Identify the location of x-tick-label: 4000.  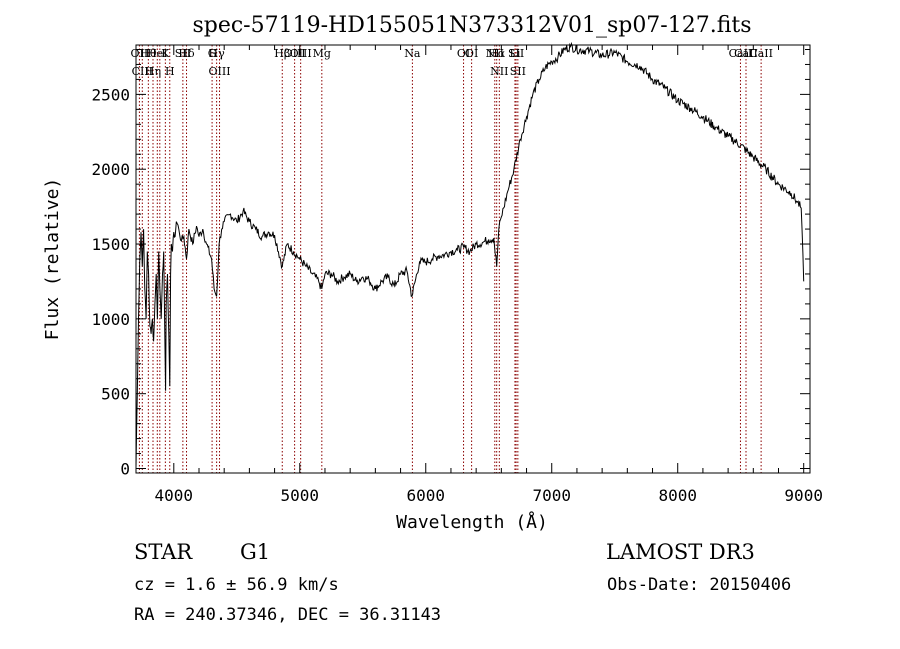
(174, 495).